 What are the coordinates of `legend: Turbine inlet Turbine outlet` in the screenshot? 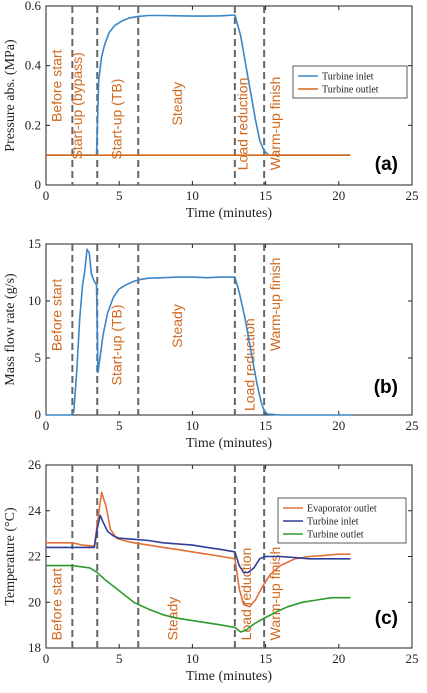 It's located at (350, 82).